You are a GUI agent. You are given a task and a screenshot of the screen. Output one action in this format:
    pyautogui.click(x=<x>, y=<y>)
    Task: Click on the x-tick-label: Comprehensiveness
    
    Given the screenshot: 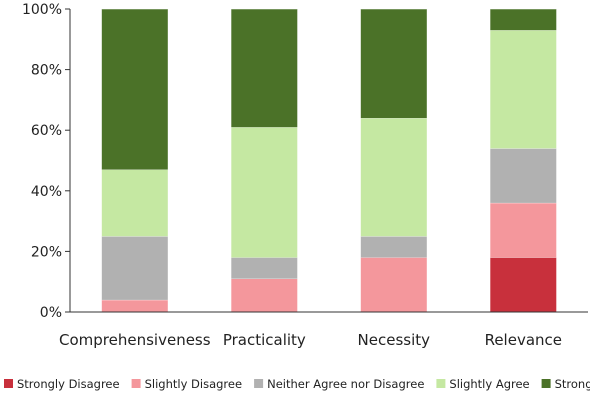 What is the action you would take?
    pyautogui.click(x=135, y=340)
    